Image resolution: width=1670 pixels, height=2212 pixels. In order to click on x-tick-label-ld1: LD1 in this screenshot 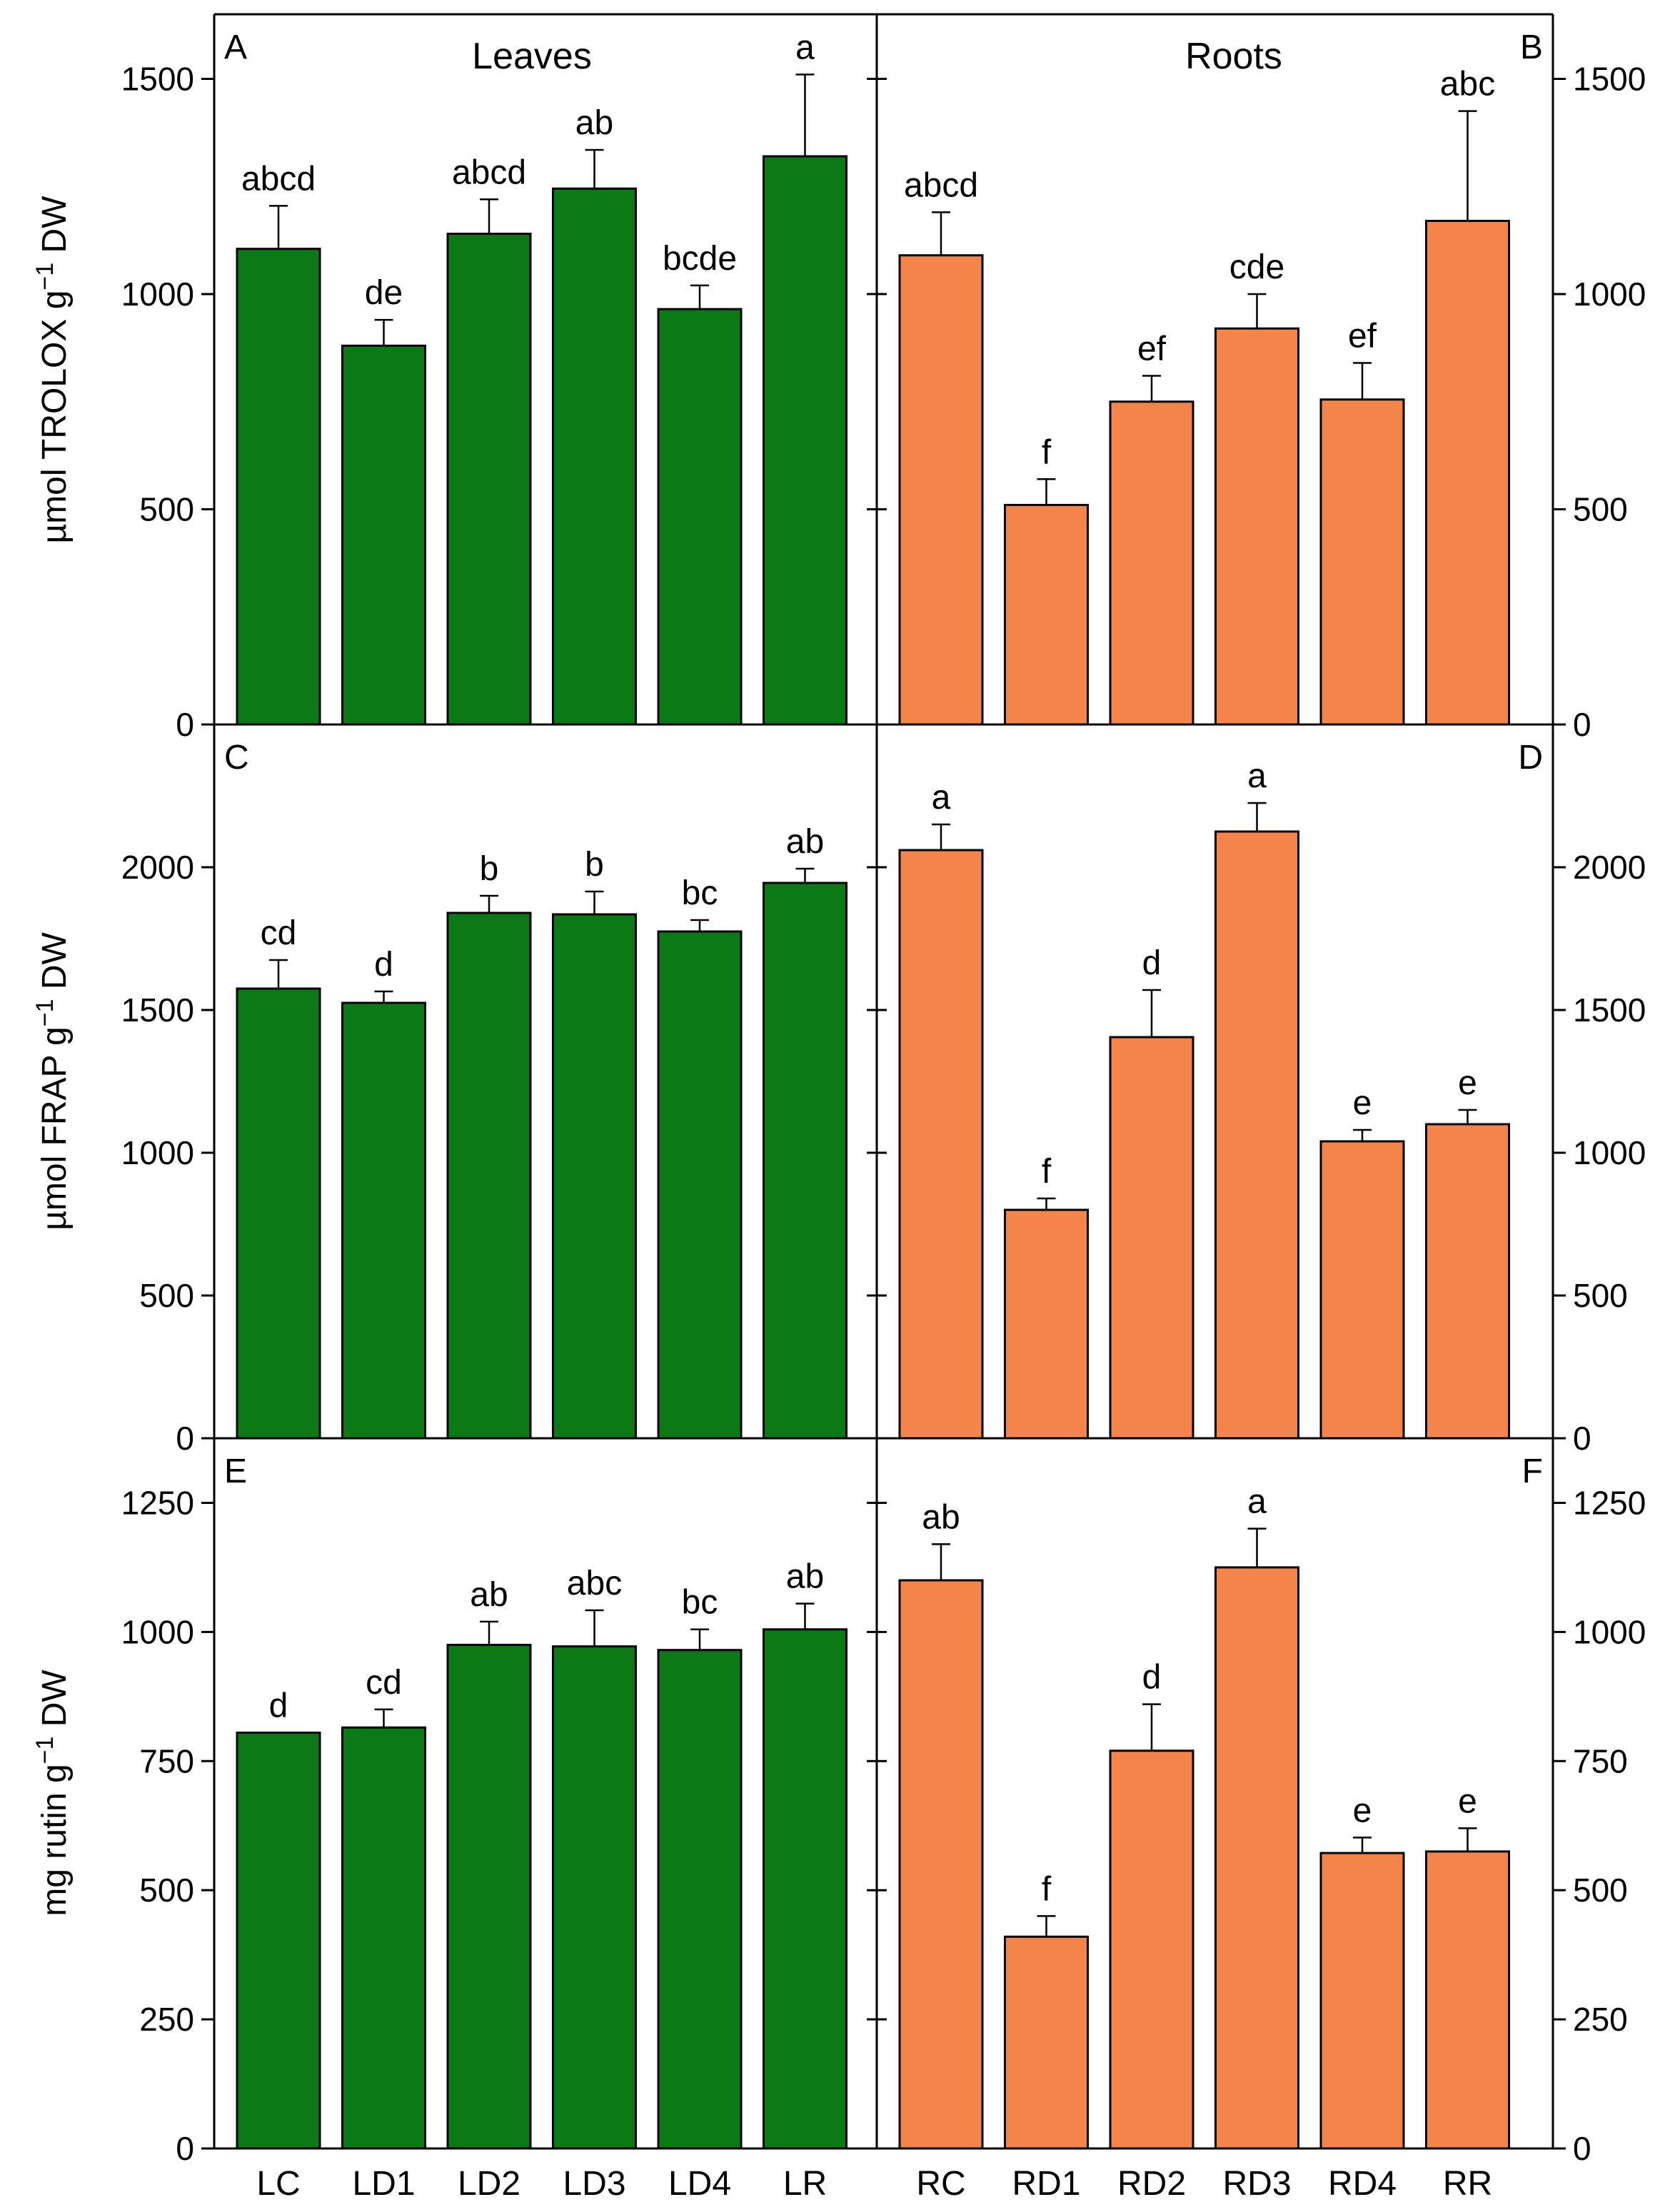, I will do `click(383, 2184)`.